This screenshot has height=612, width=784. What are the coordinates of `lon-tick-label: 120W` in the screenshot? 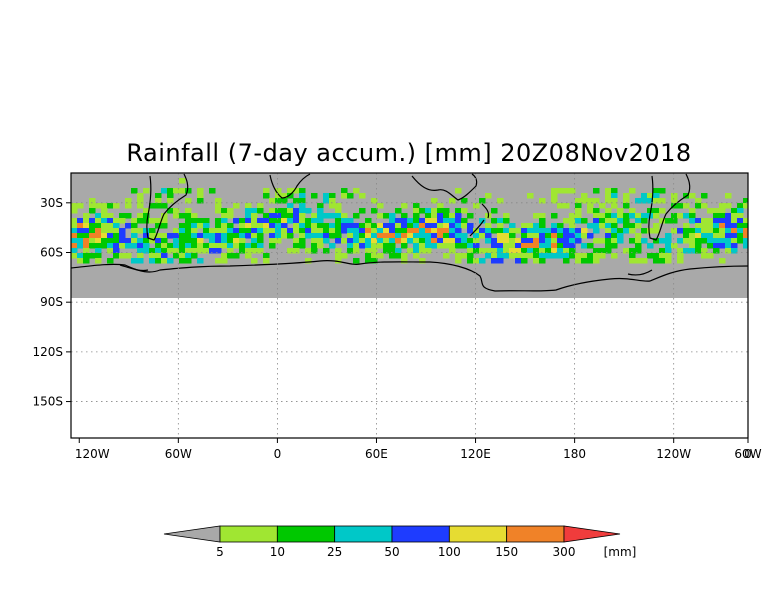 It's located at (92, 454).